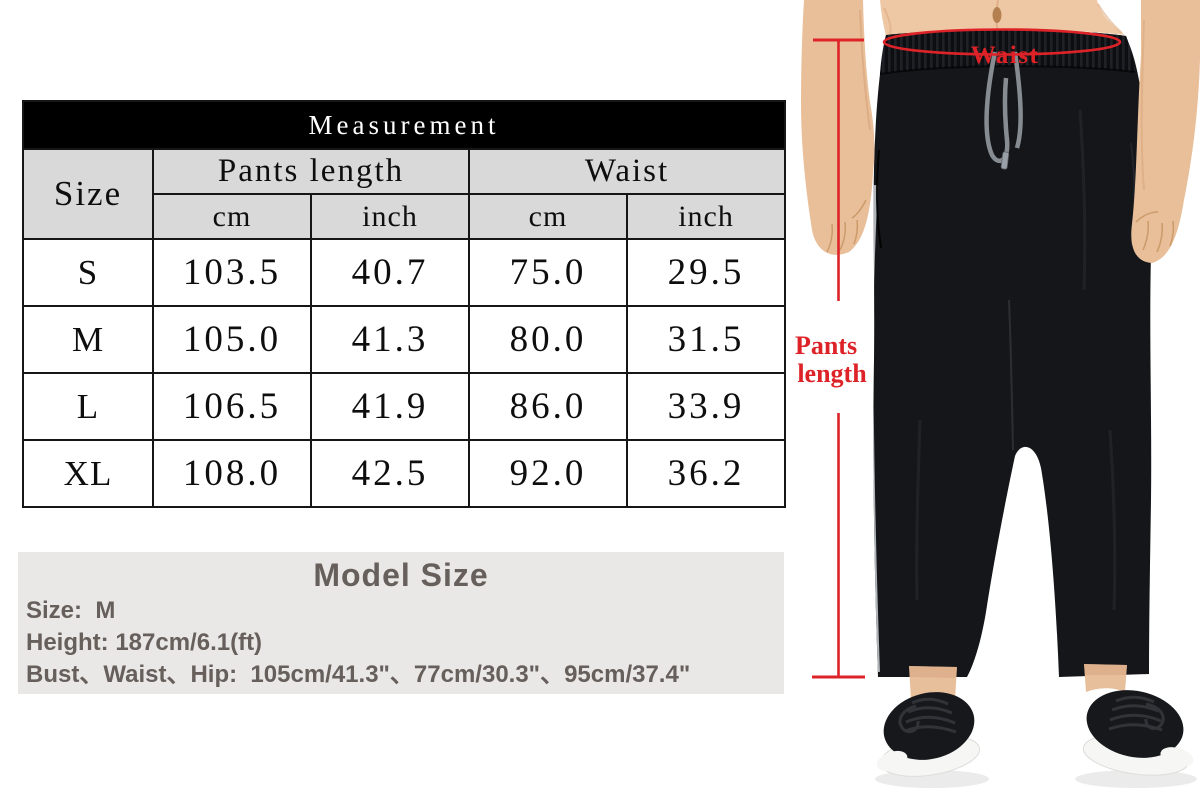 The width and height of the screenshot is (1200, 800). What do you see at coordinates (627, 171) in the screenshot?
I see `waist-group-header: Waist` at bounding box center [627, 171].